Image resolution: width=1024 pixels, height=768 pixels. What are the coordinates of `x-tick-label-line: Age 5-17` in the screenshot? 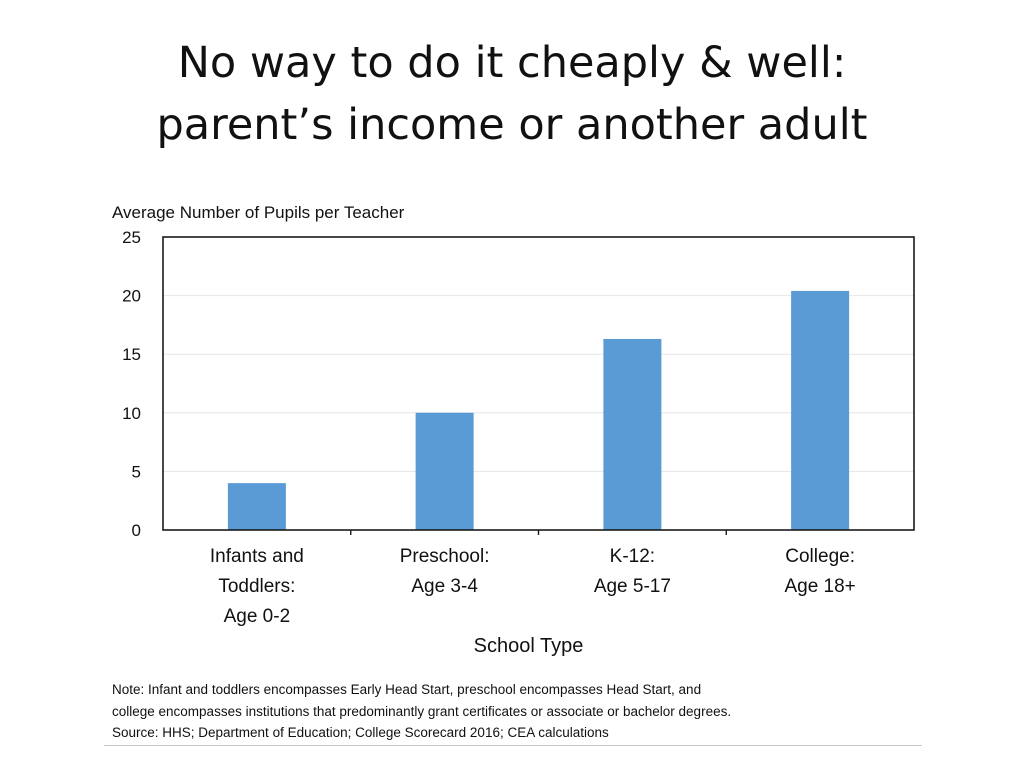 It's located at (632, 586).